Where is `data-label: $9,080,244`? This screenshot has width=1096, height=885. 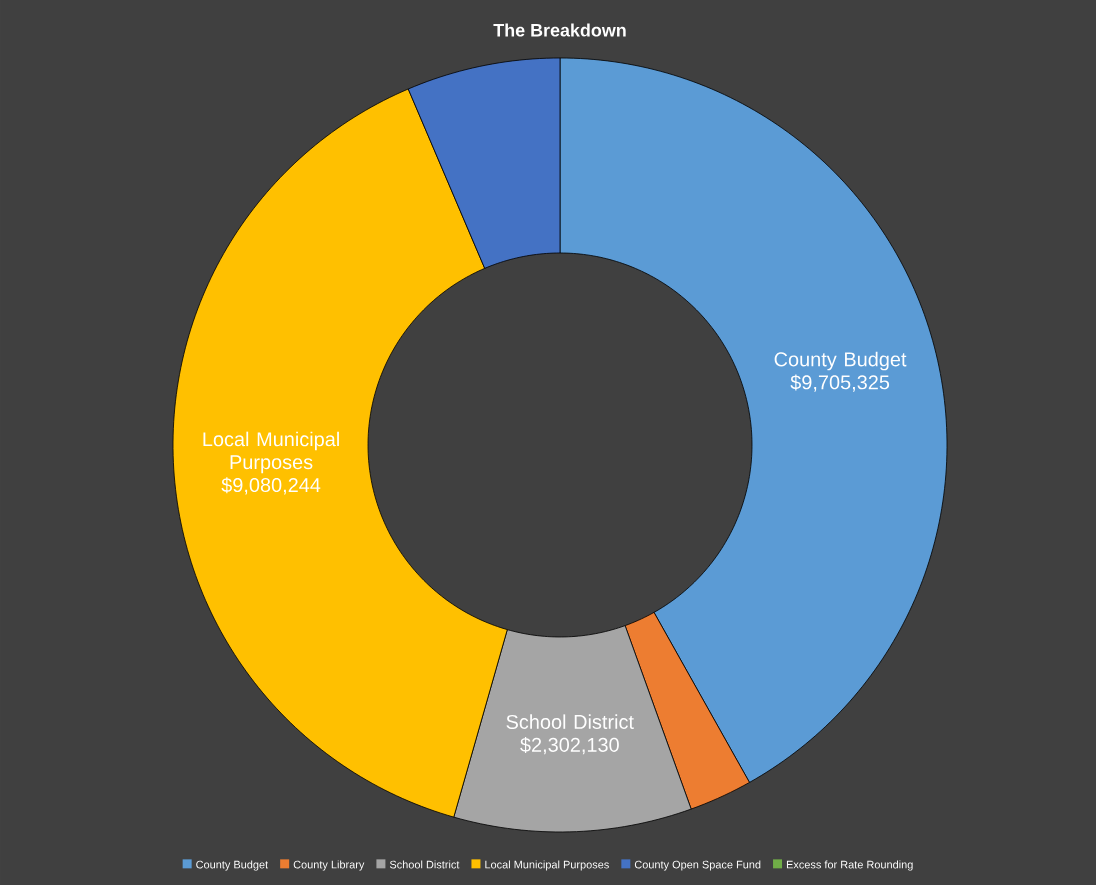
data-label: $9,080,244 is located at coordinates (271, 486).